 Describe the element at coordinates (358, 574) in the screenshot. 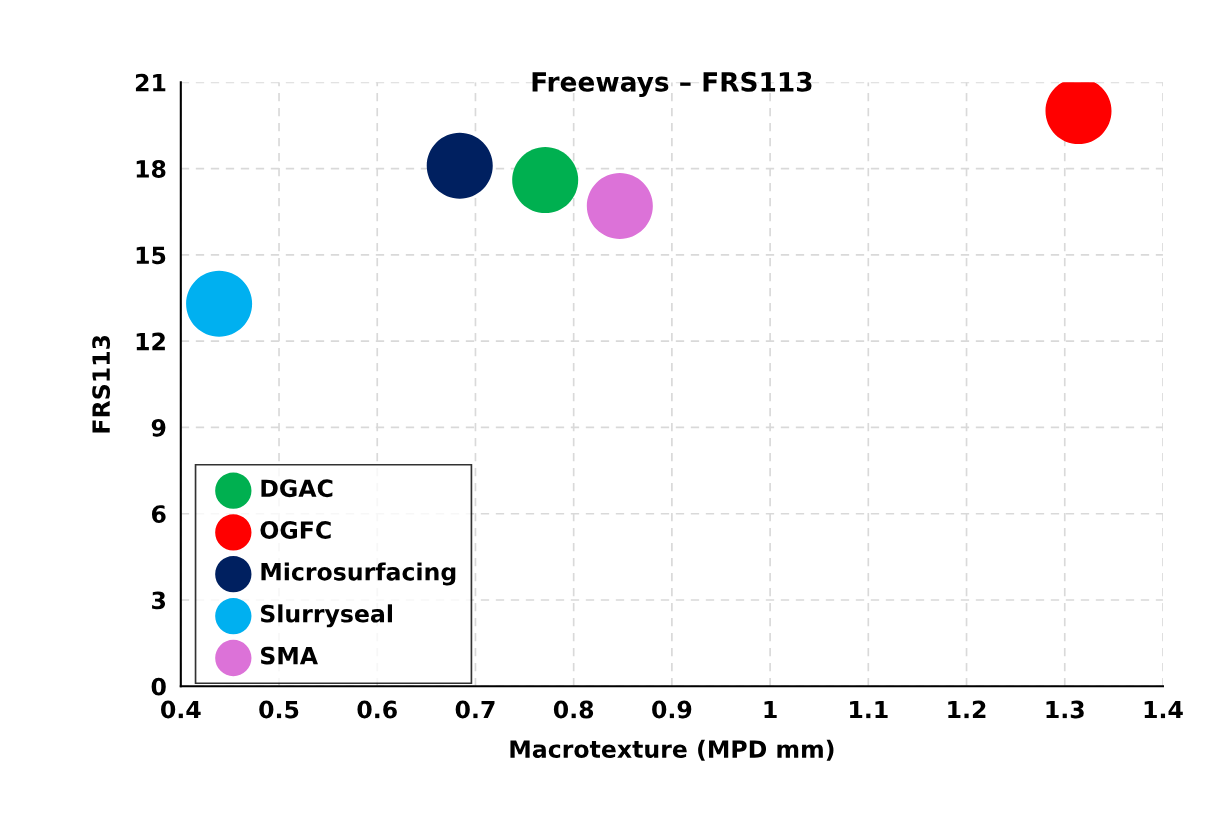

I see `legend-label: Microsurfacing` at that location.